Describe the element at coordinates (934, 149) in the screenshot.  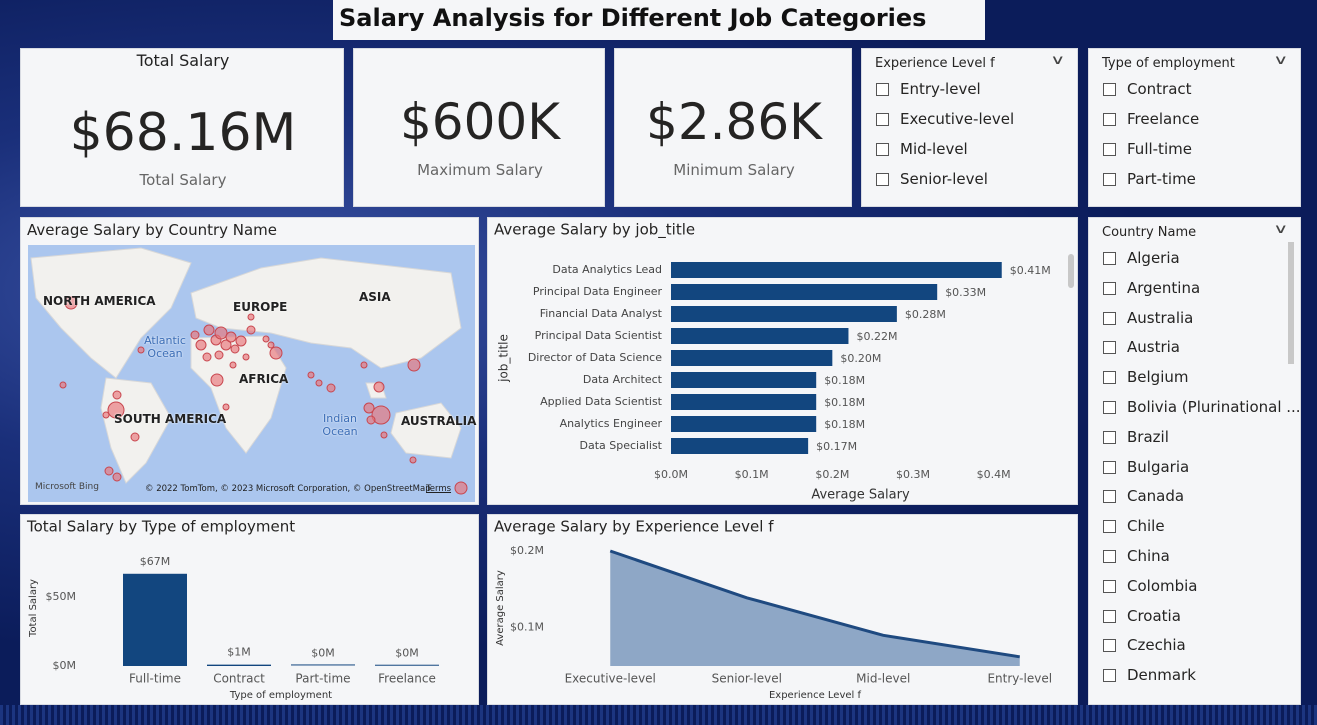
I see `slicer-item: Mid-level` at that location.